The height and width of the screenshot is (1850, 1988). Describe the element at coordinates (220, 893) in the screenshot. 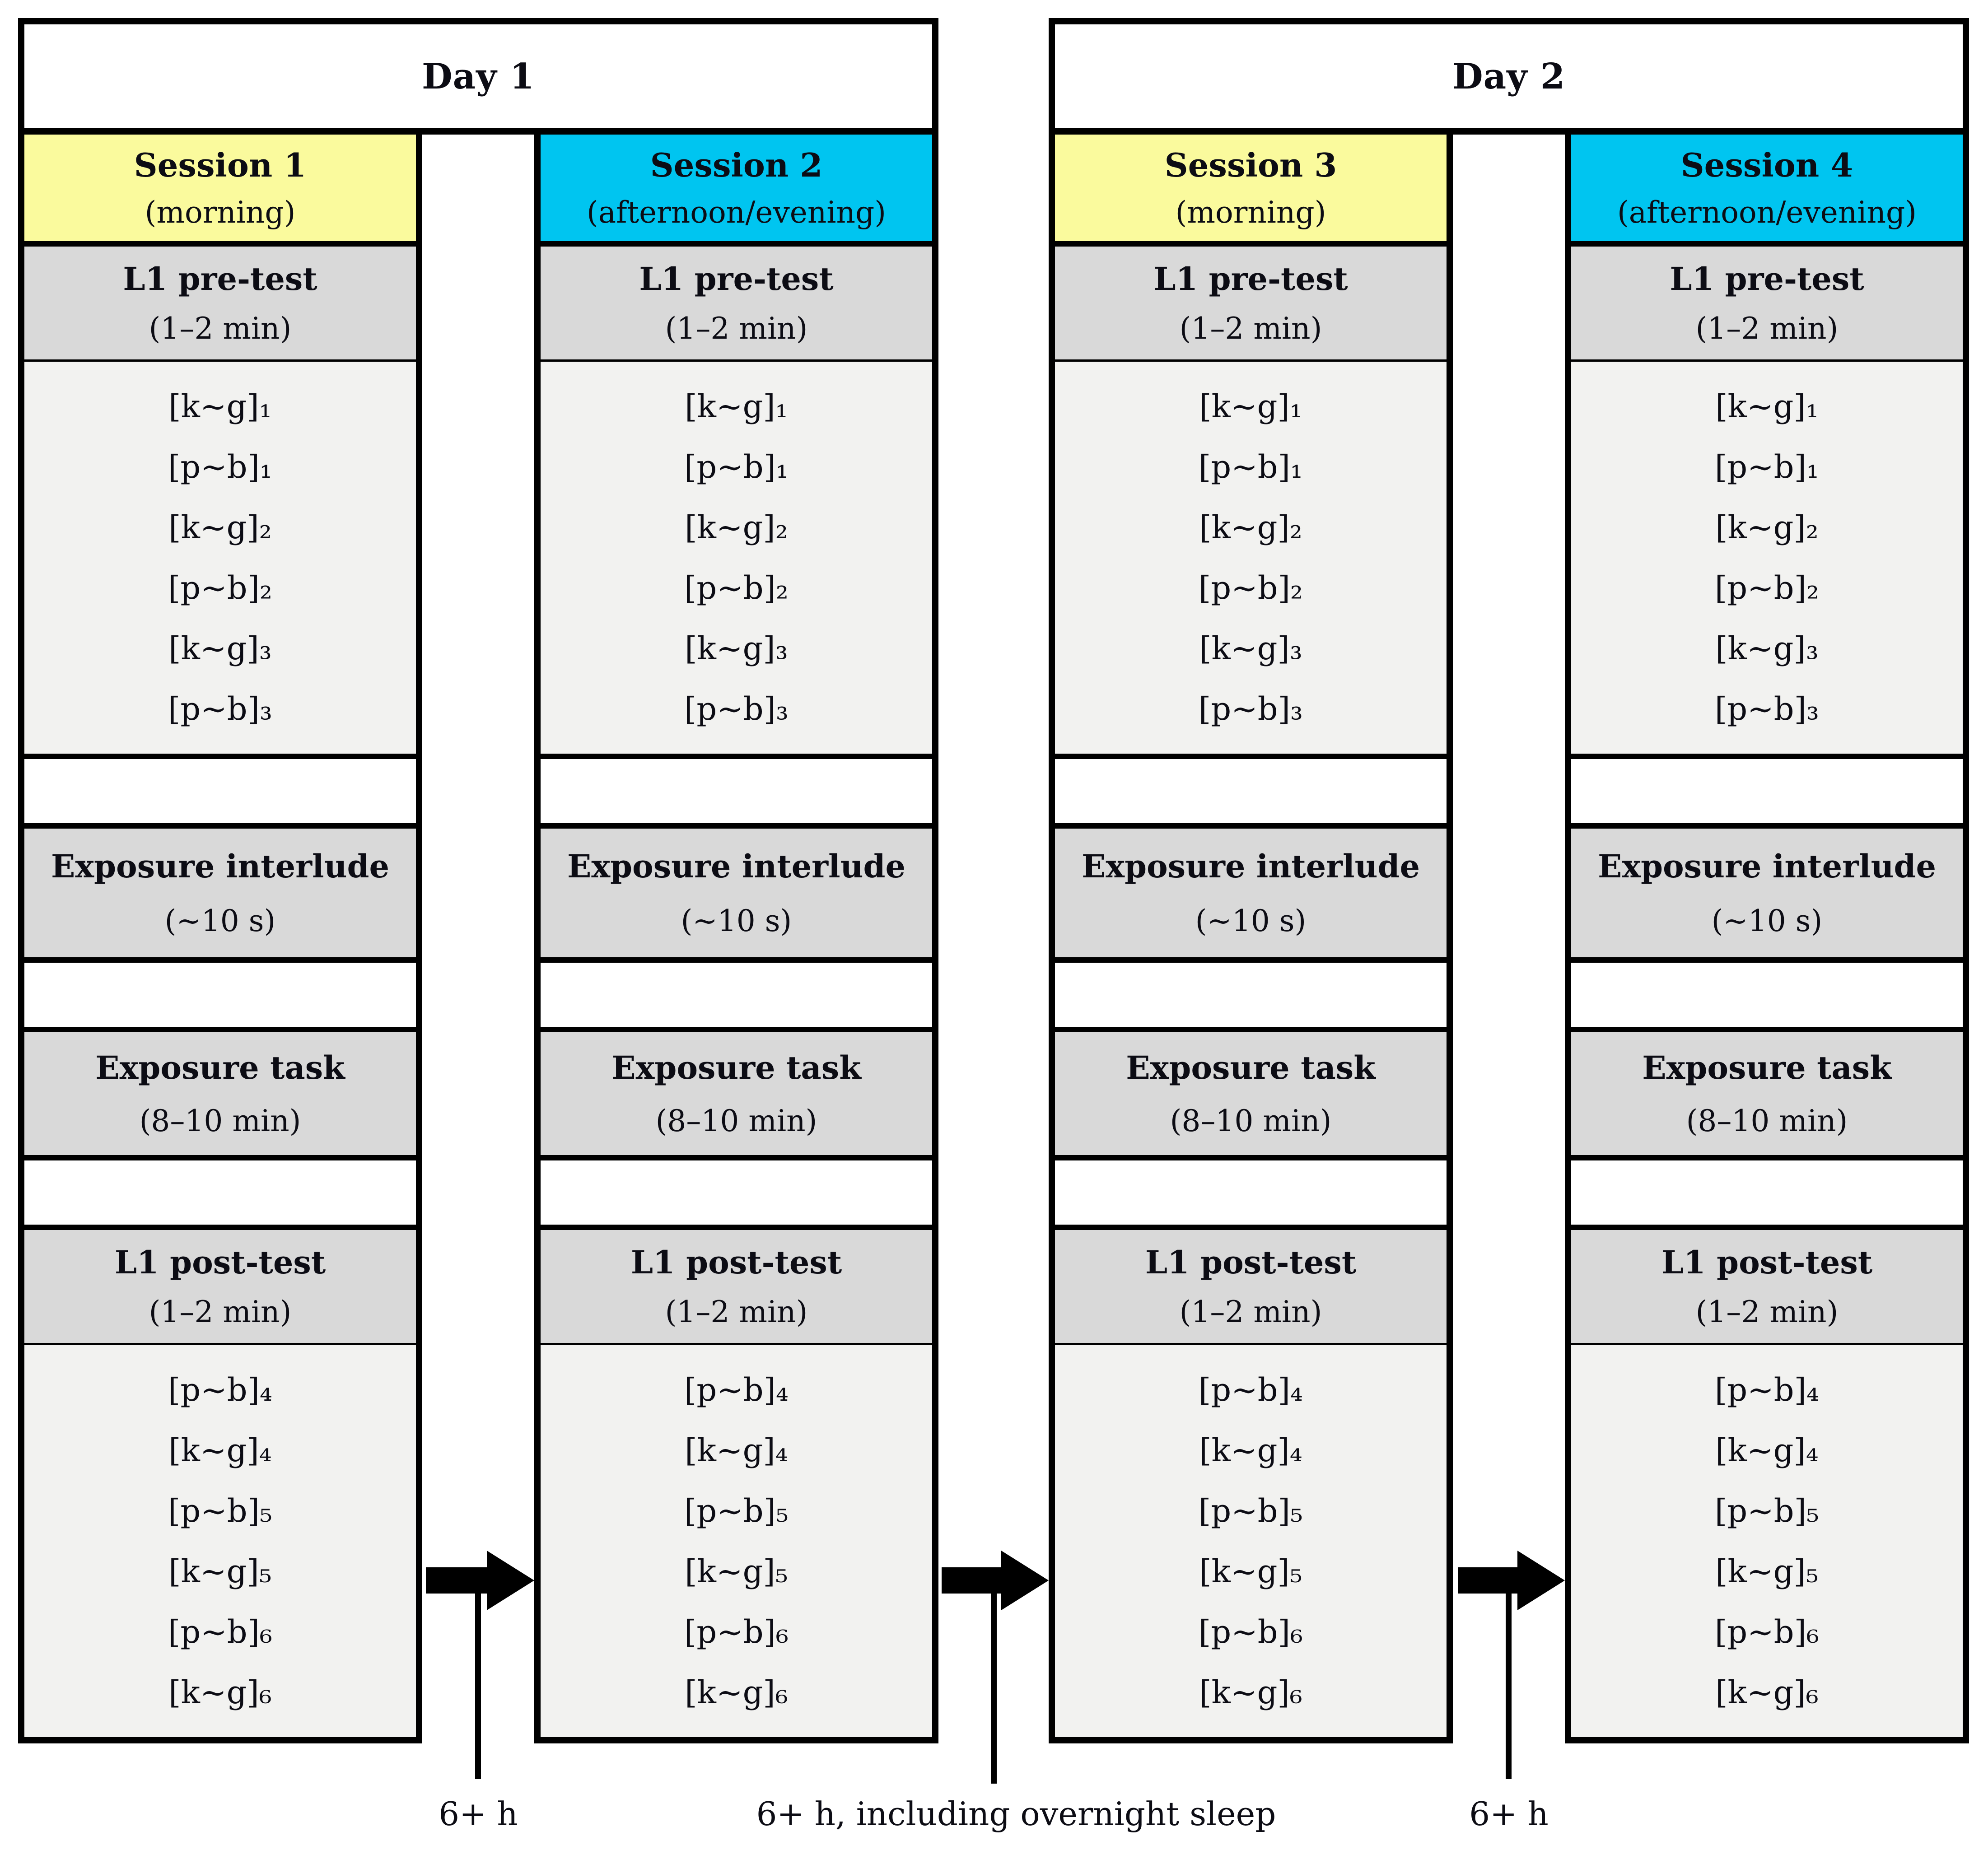

I see `interlude-block: Exposure interlude (~10 s)` at that location.